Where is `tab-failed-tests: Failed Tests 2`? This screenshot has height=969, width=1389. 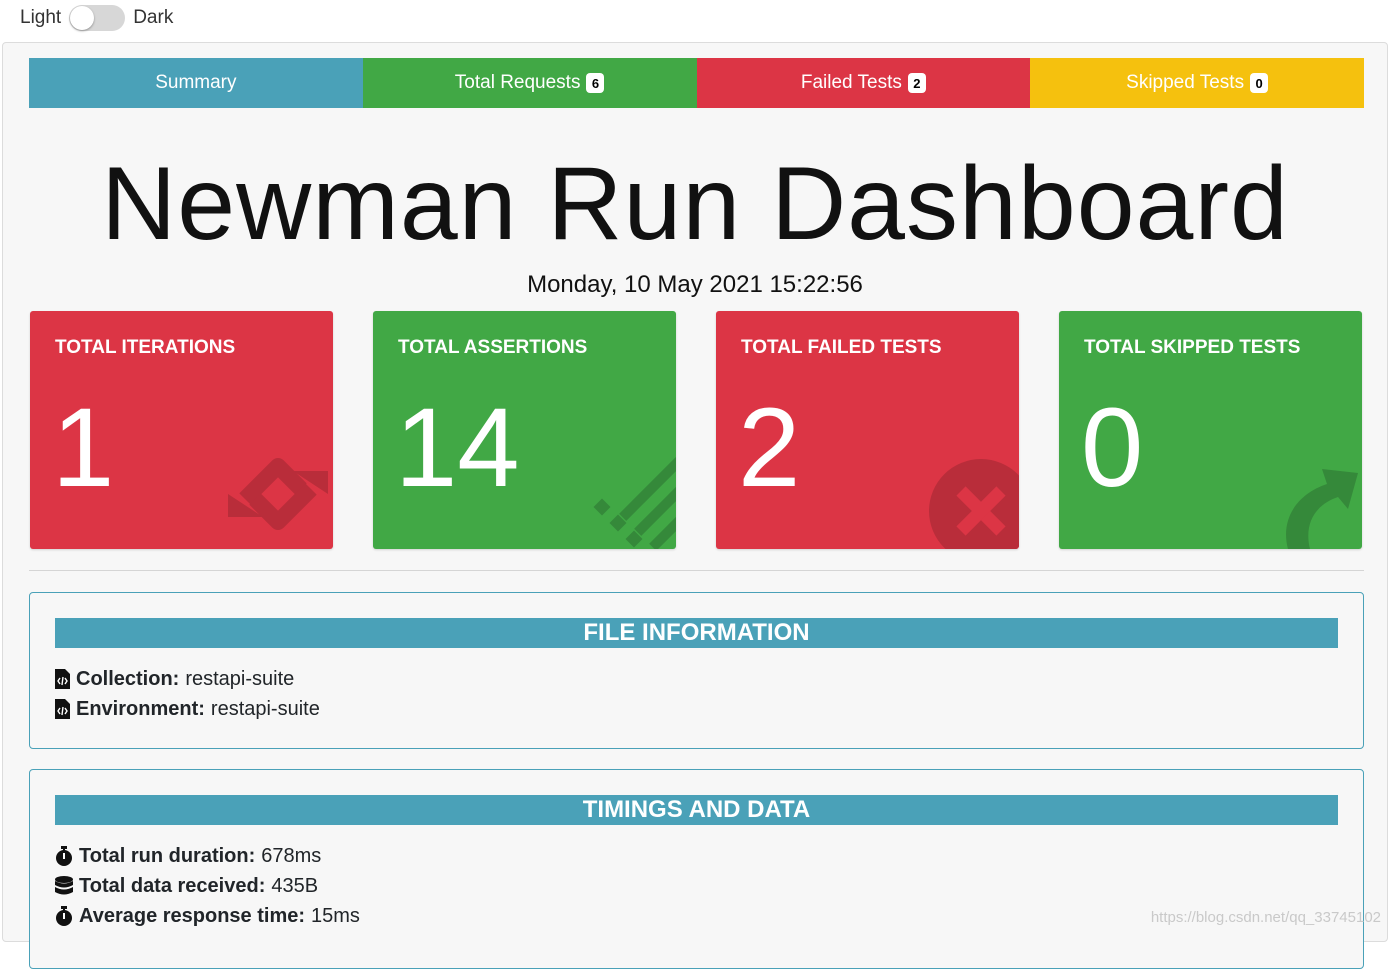 tab-failed-tests: Failed Tests 2 is located at coordinates (863, 83).